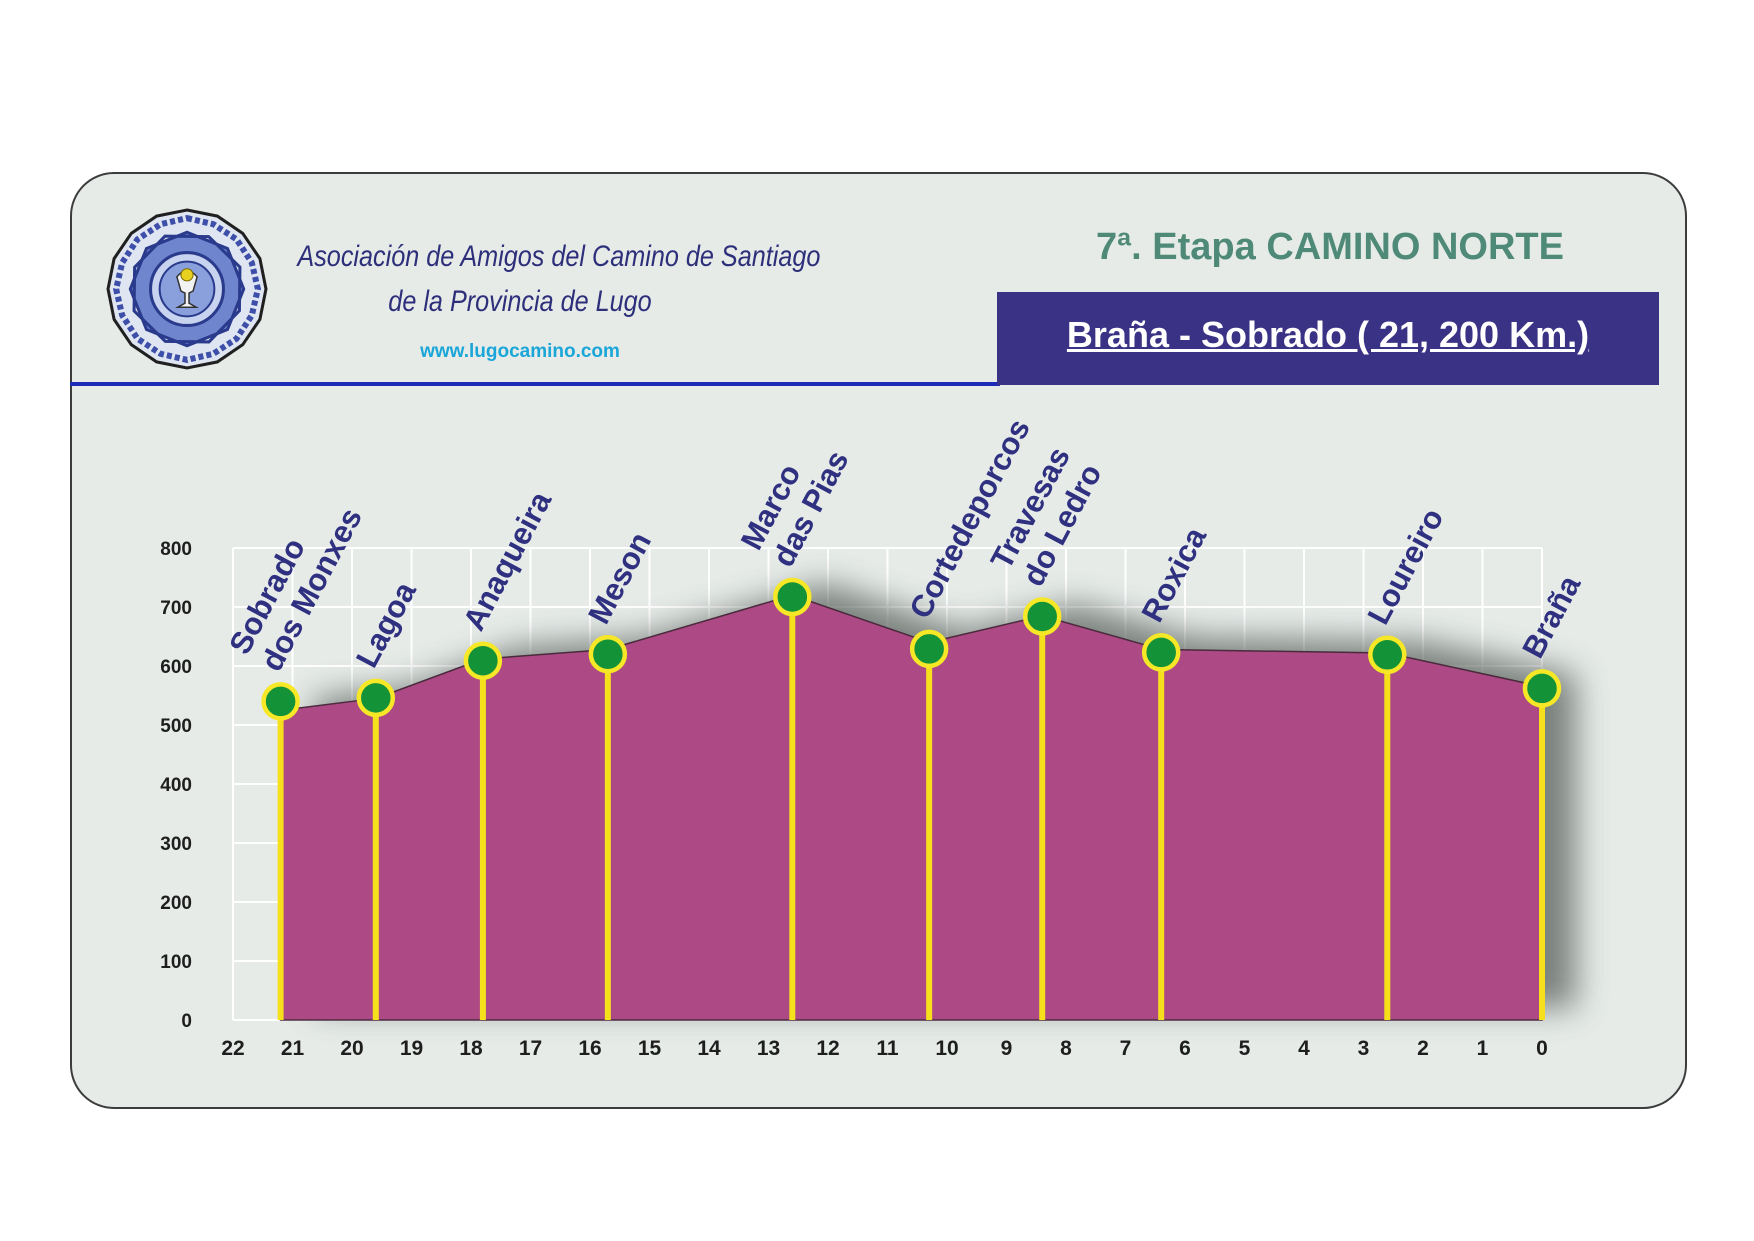  What do you see at coordinates (768, 1048) in the screenshot?
I see `x-tick-label: 13` at bounding box center [768, 1048].